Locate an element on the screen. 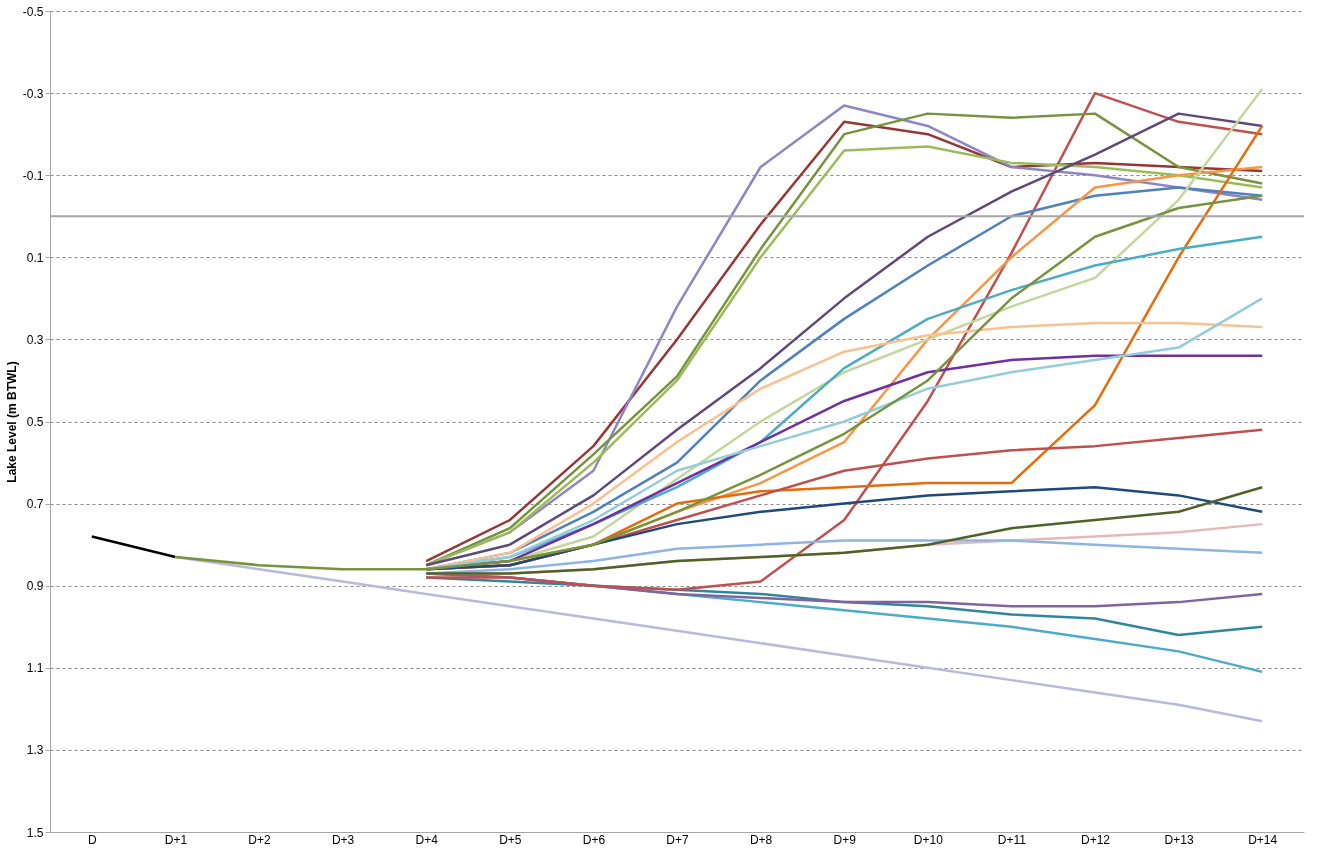 The height and width of the screenshot is (864, 1328). y-tick-label: 0.3 is located at coordinates (35, 339).